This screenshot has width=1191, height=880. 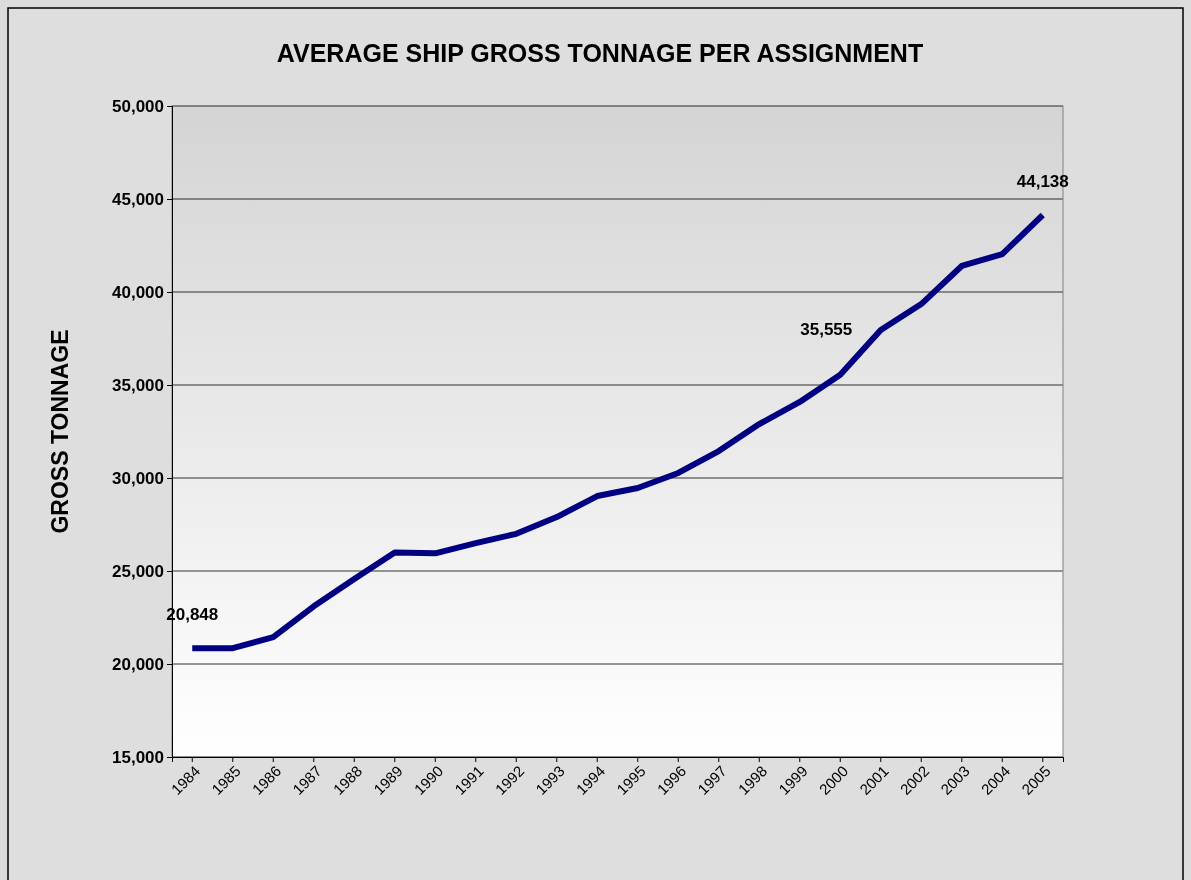 What do you see at coordinates (826, 329) in the screenshot?
I see `data-label: 35,555` at bounding box center [826, 329].